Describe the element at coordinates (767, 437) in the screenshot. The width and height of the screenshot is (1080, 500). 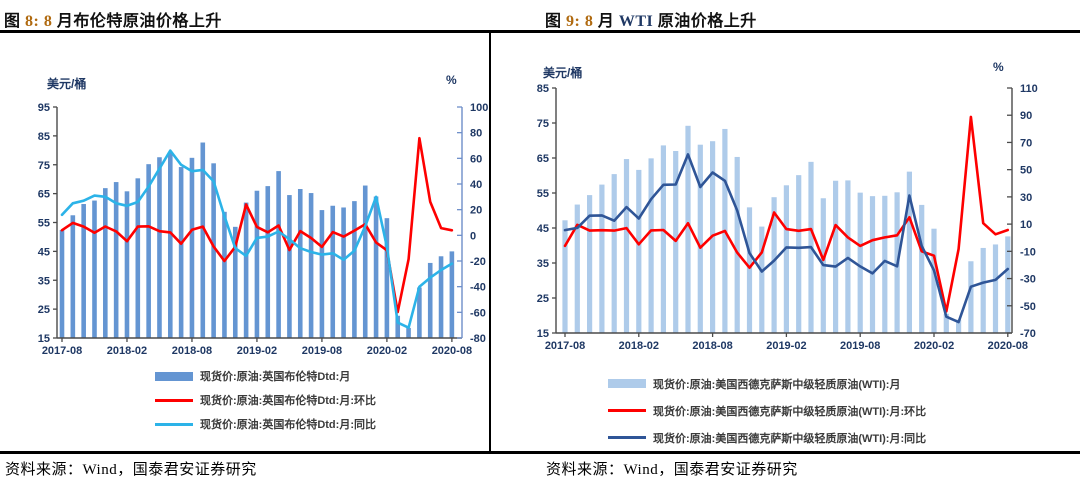
I see `legend-item: 现货价:原油:美国西德克萨斯中级轻质原油(WTI):月:同比` at that location.